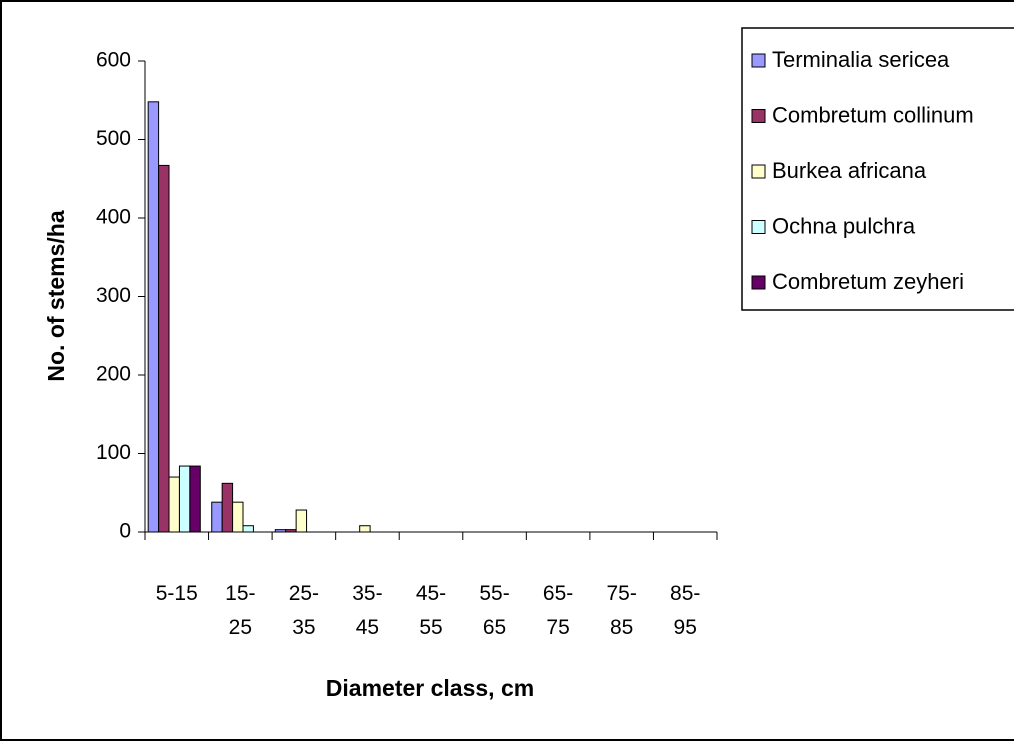 The width and height of the screenshot is (1014, 742). What do you see at coordinates (240, 610) in the screenshot?
I see `x-tick-label: 15-25` at bounding box center [240, 610].